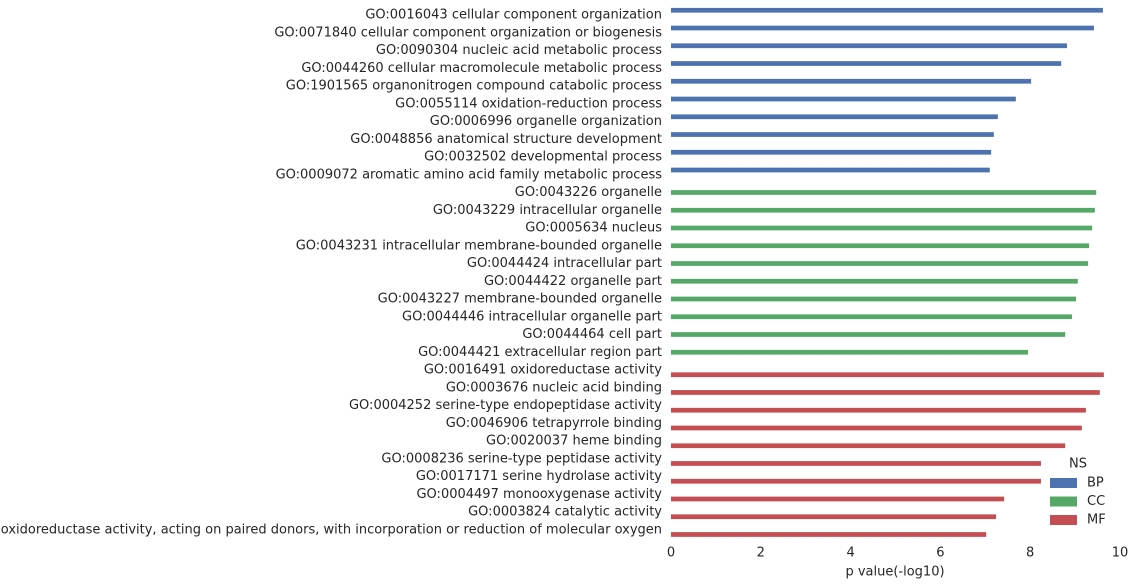  Describe the element at coordinates (543, 370) in the screenshot. I see `y-tick-label: GO:0016491 oxidoreductase activity` at that location.